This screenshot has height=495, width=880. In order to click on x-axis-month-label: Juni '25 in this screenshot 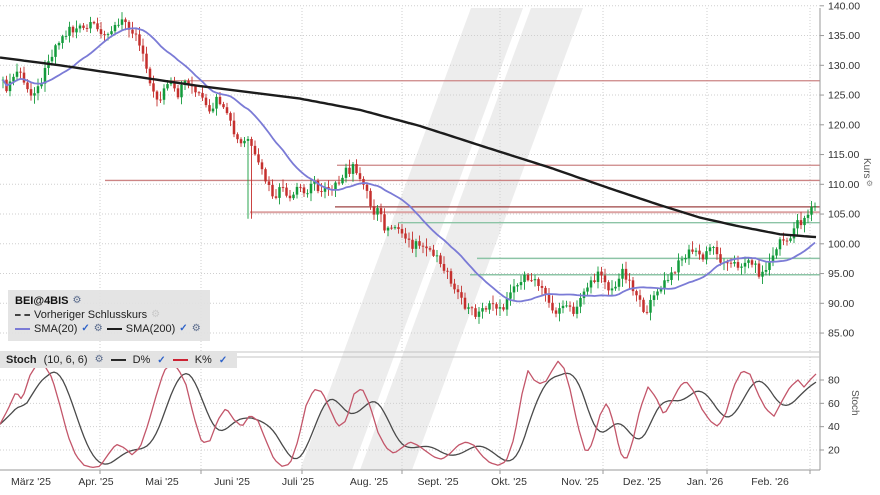, I will do `click(232, 482)`.